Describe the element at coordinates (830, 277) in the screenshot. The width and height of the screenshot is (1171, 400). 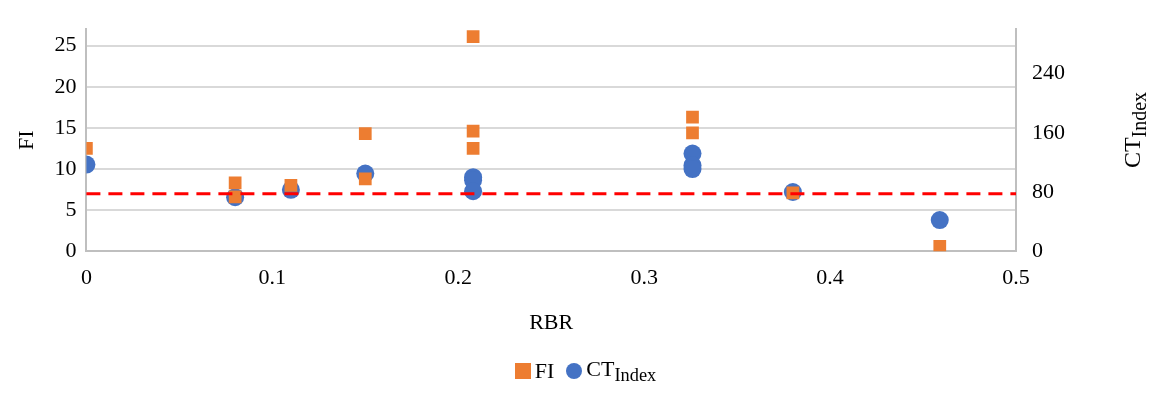
I see `x-tick-label: 0.4` at that location.